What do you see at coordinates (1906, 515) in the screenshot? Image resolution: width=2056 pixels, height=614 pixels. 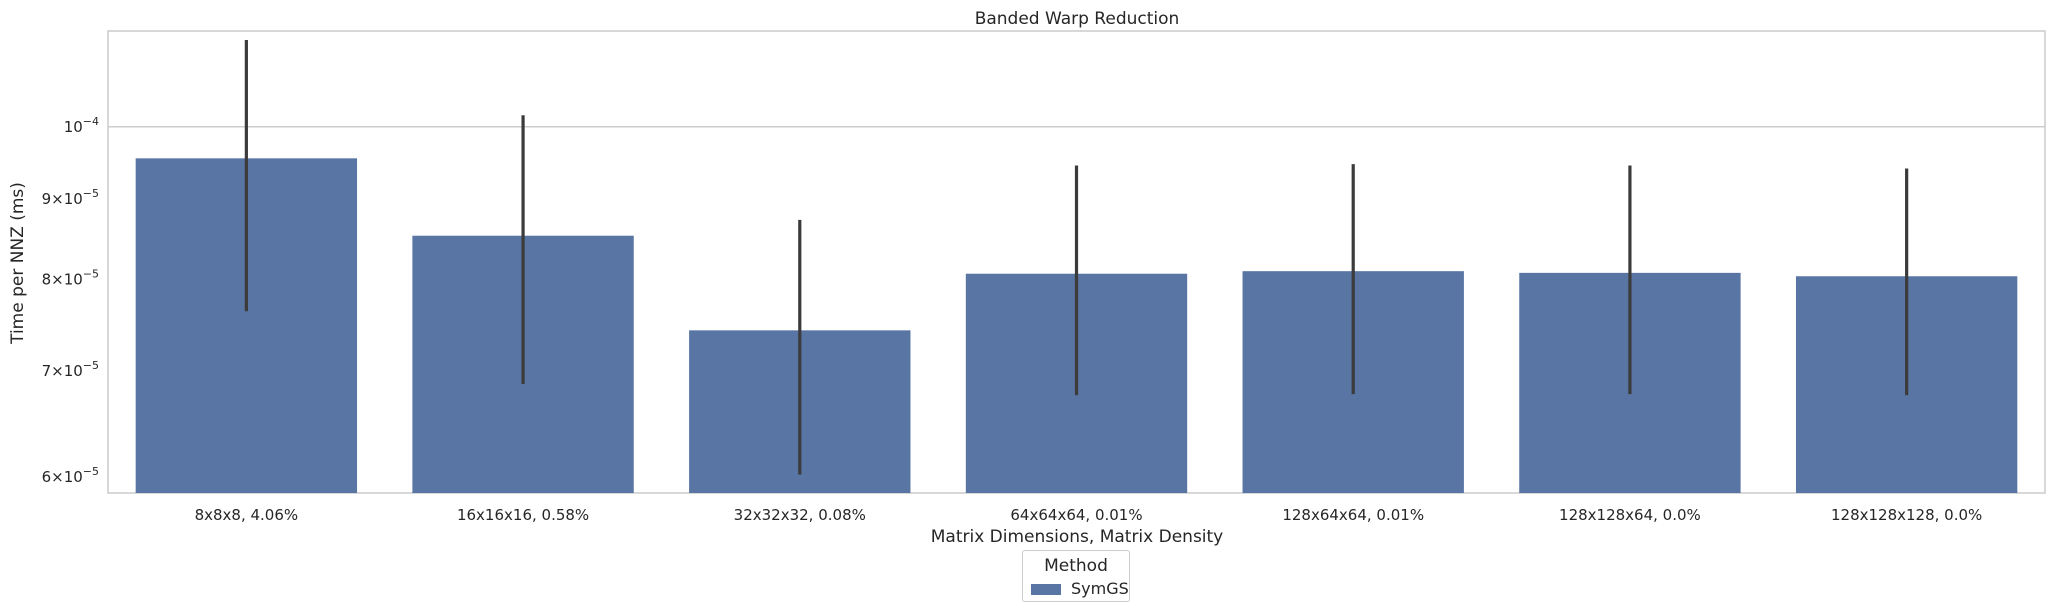 I see `x-tick-label: 128x128x128, 0.0%` at bounding box center [1906, 515].